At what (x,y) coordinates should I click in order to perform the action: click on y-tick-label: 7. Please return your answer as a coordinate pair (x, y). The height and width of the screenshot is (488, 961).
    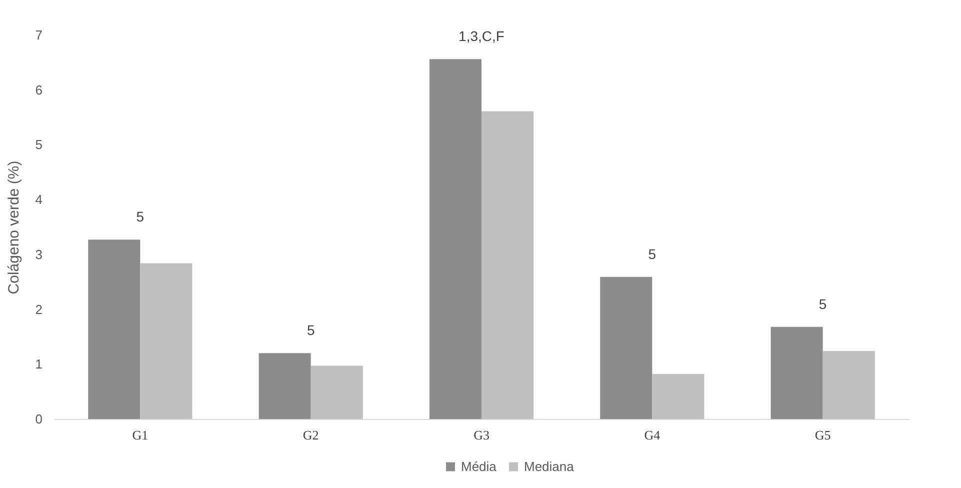
    Looking at the image, I should click on (38, 35).